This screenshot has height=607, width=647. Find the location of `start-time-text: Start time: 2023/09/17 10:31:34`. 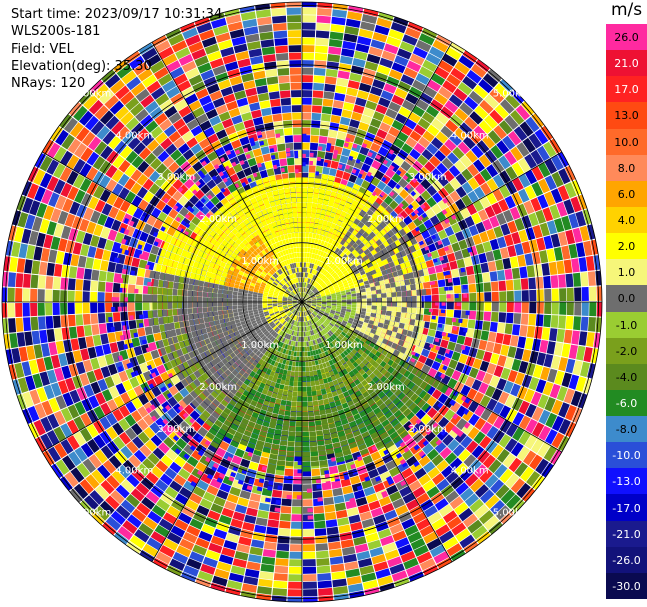

start-time-text: Start time: 2023/09/17 10:31:34 is located at coordinates (117, 14).